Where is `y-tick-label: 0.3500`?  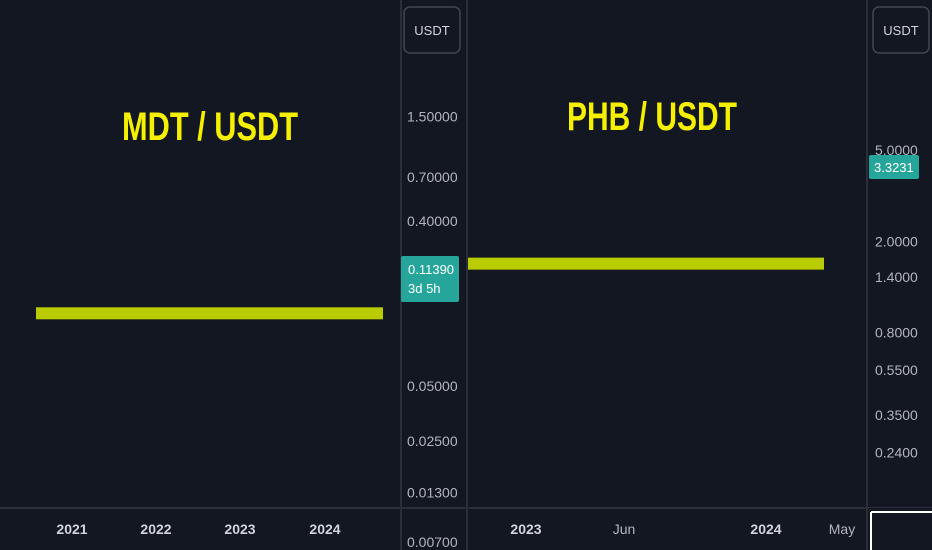
y-tick-label: 0.3500 is located at coordinates (896, 415).